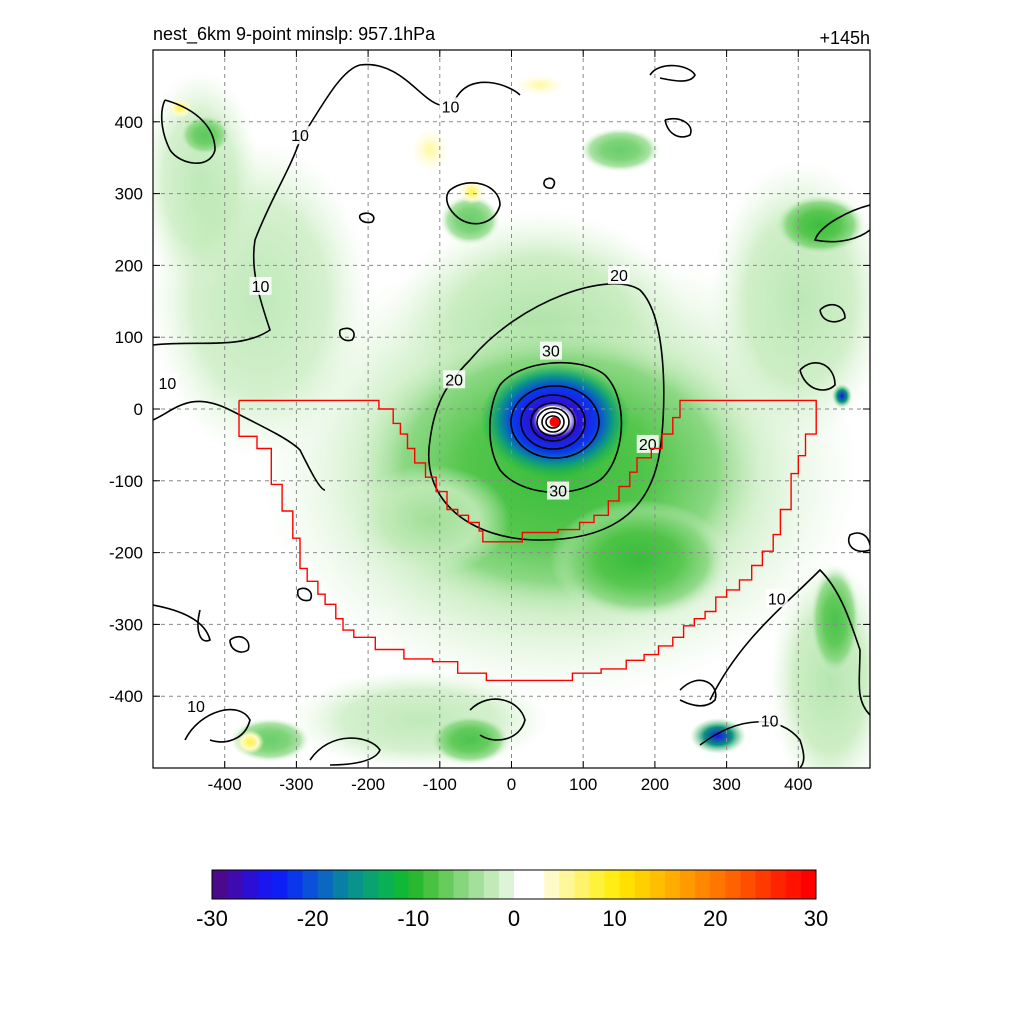 The image size is (1024, 1024). Describe the element at coordinates (138, 409) in the screenshot. I see `y-tick-label: 0` at that location.